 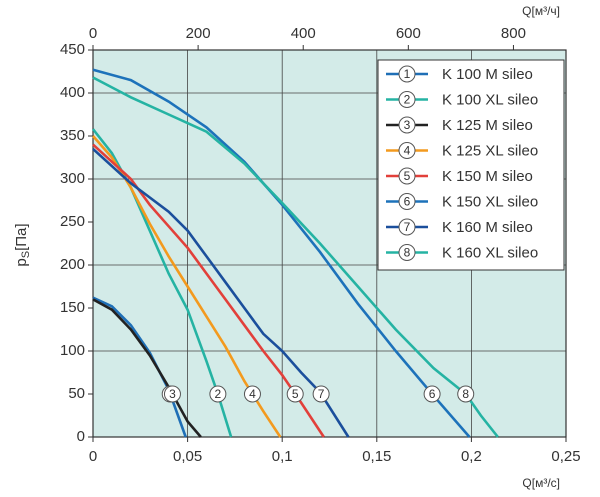 I want to click on x2-tick-label: 600, so click(x=408, y=33).